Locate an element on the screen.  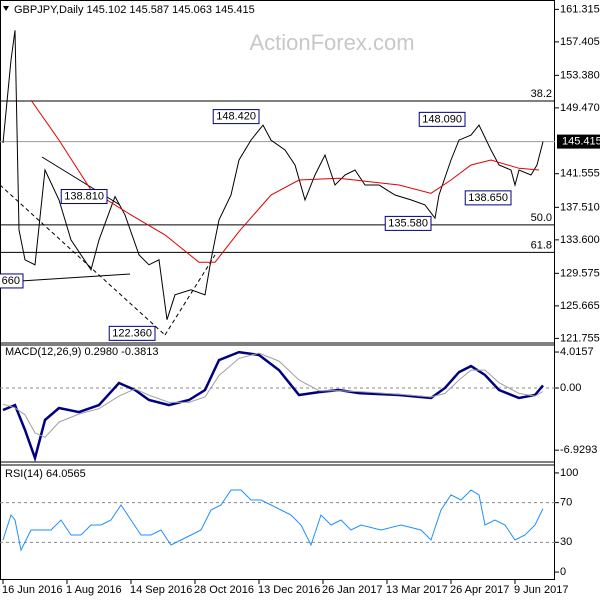
current-price-box is located at coordinates (578, 141).